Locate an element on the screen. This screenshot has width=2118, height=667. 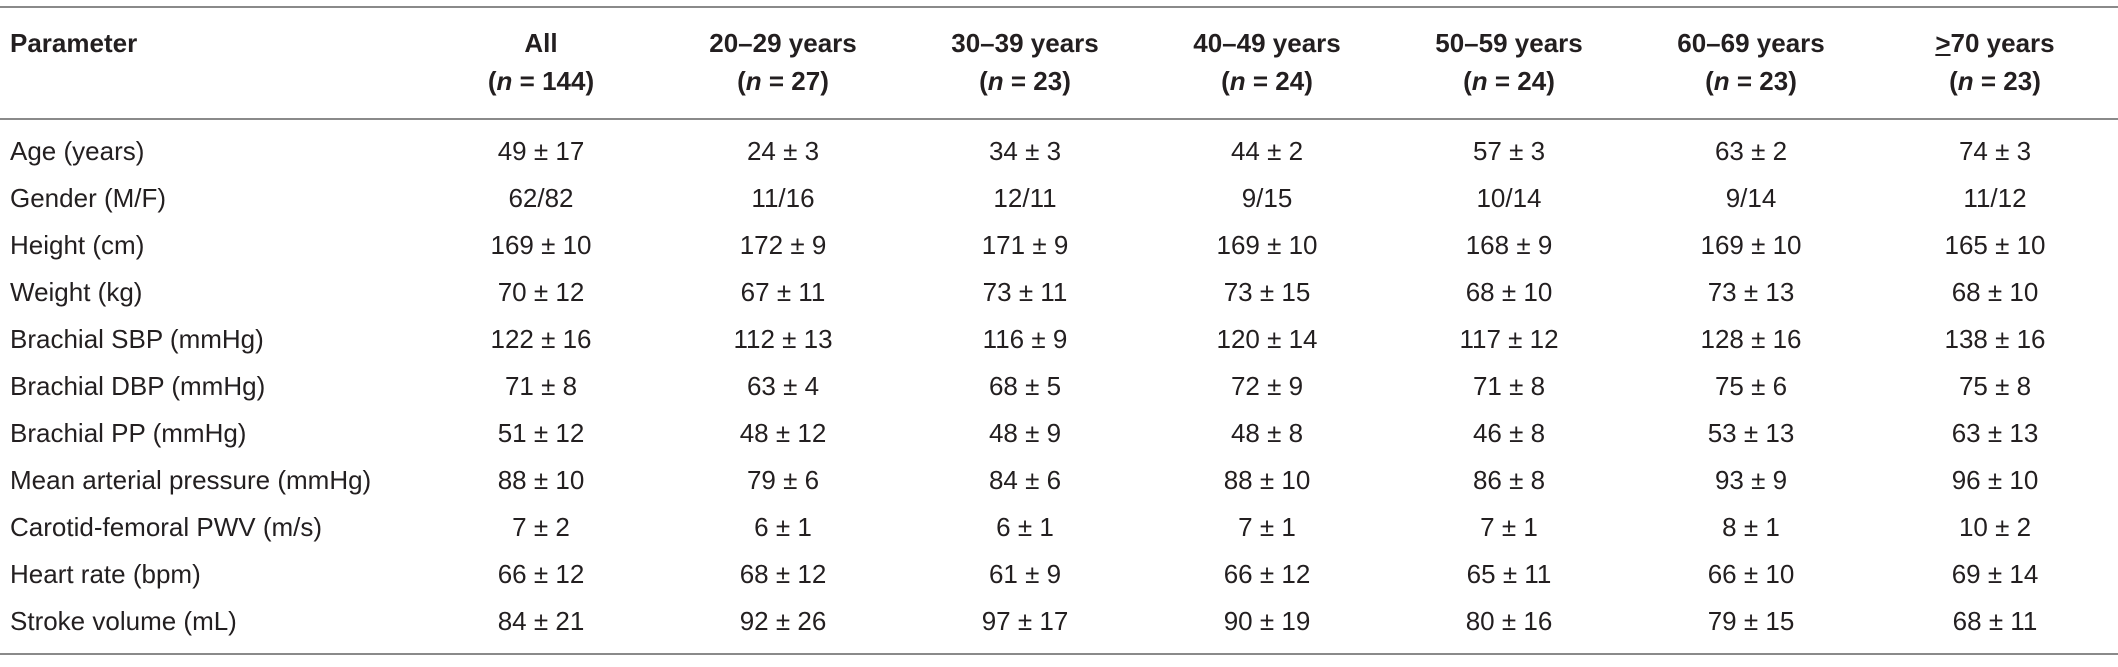
value-cell: 49 ± 17 is located at coordinates (541, 151).